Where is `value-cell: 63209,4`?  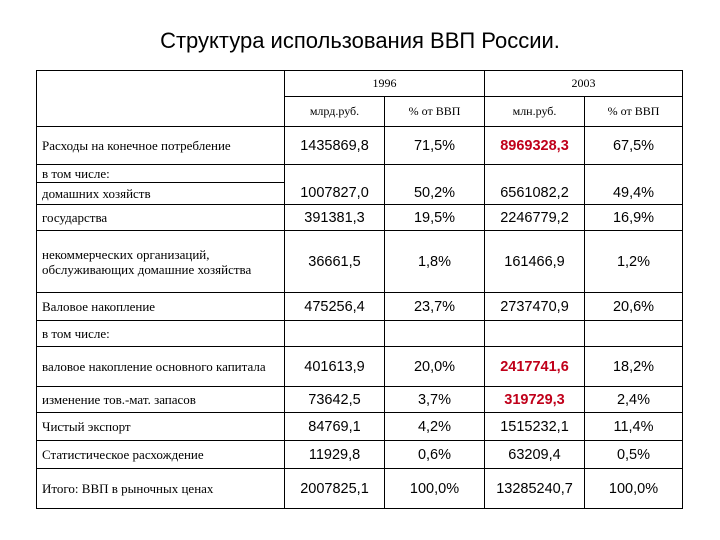 value-cell: 63209,4 is located at coordinates (534, 454).